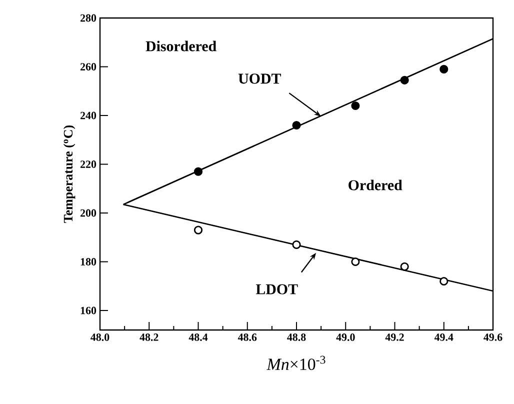 The height and width of the screenshot is (404, 514). I want to click on x-tick-label: 49.0, so click(345, 337).